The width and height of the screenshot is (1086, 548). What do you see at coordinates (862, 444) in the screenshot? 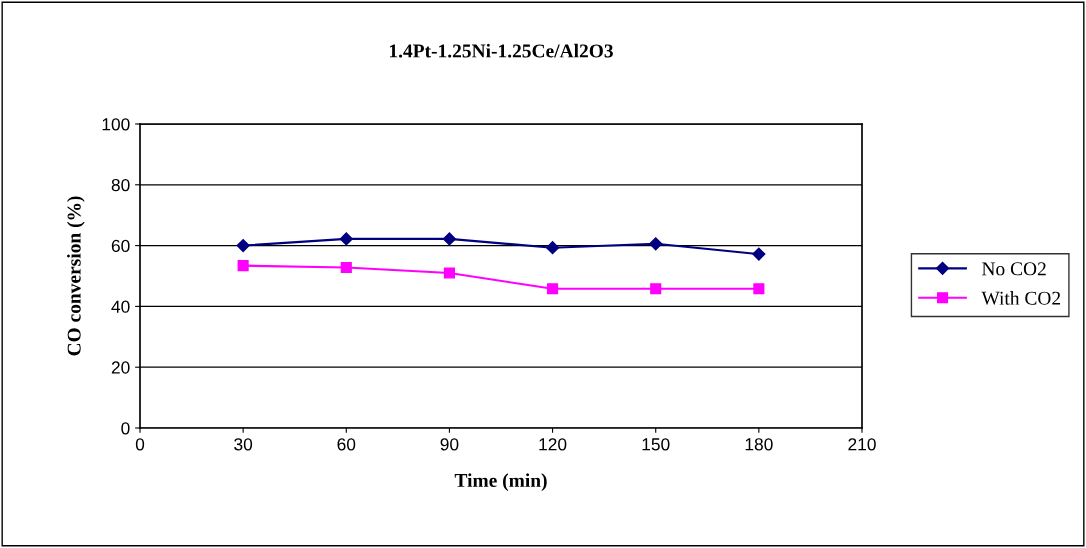
I see `x-tick-label: 210` at bounding box center [862, 444].